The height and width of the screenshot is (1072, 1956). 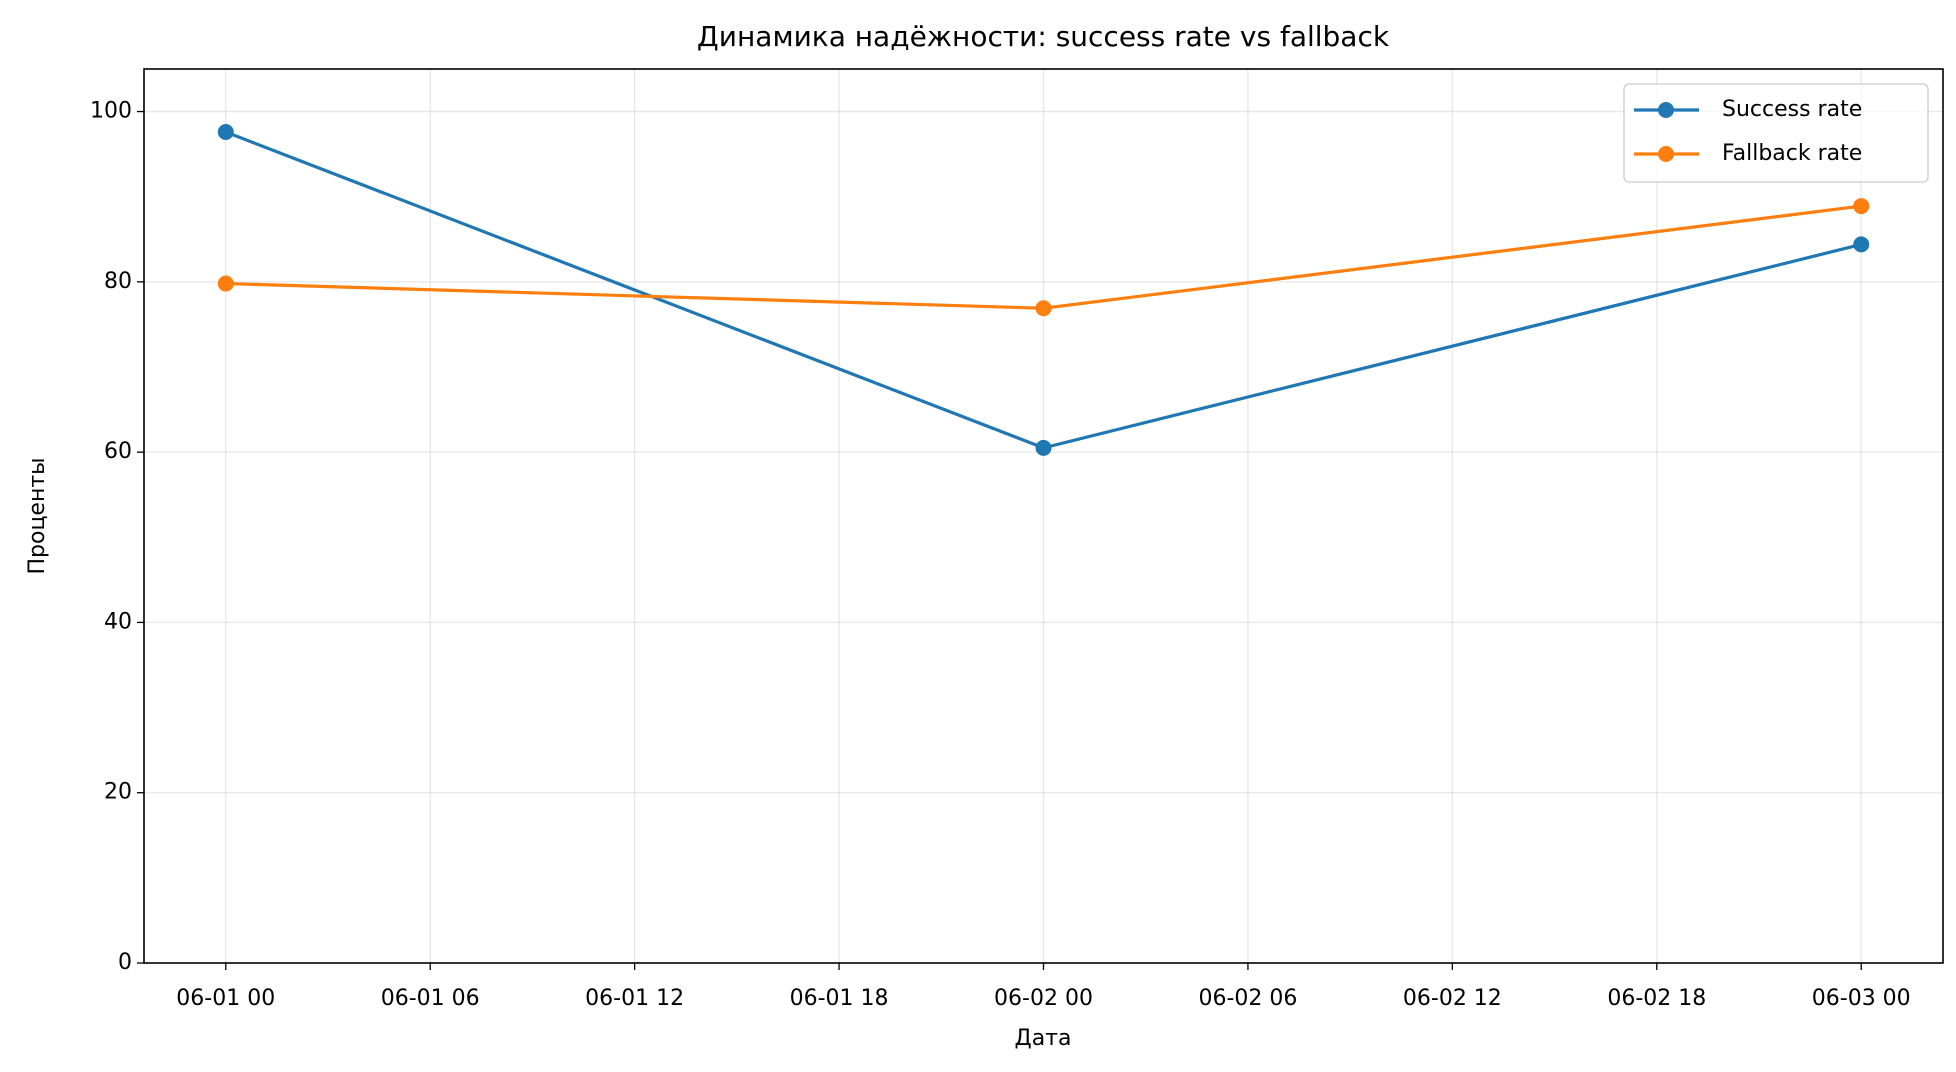 I want to click on y-tick-label: 100, so click(x=111, y=111).